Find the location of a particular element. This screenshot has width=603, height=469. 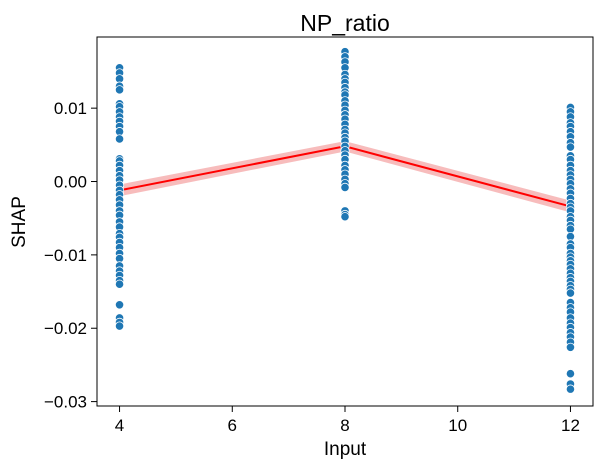

y-axis-ticks: −0.03 −0.02 −0.01 0.00 0.01 is located at coordinates (70, 255).